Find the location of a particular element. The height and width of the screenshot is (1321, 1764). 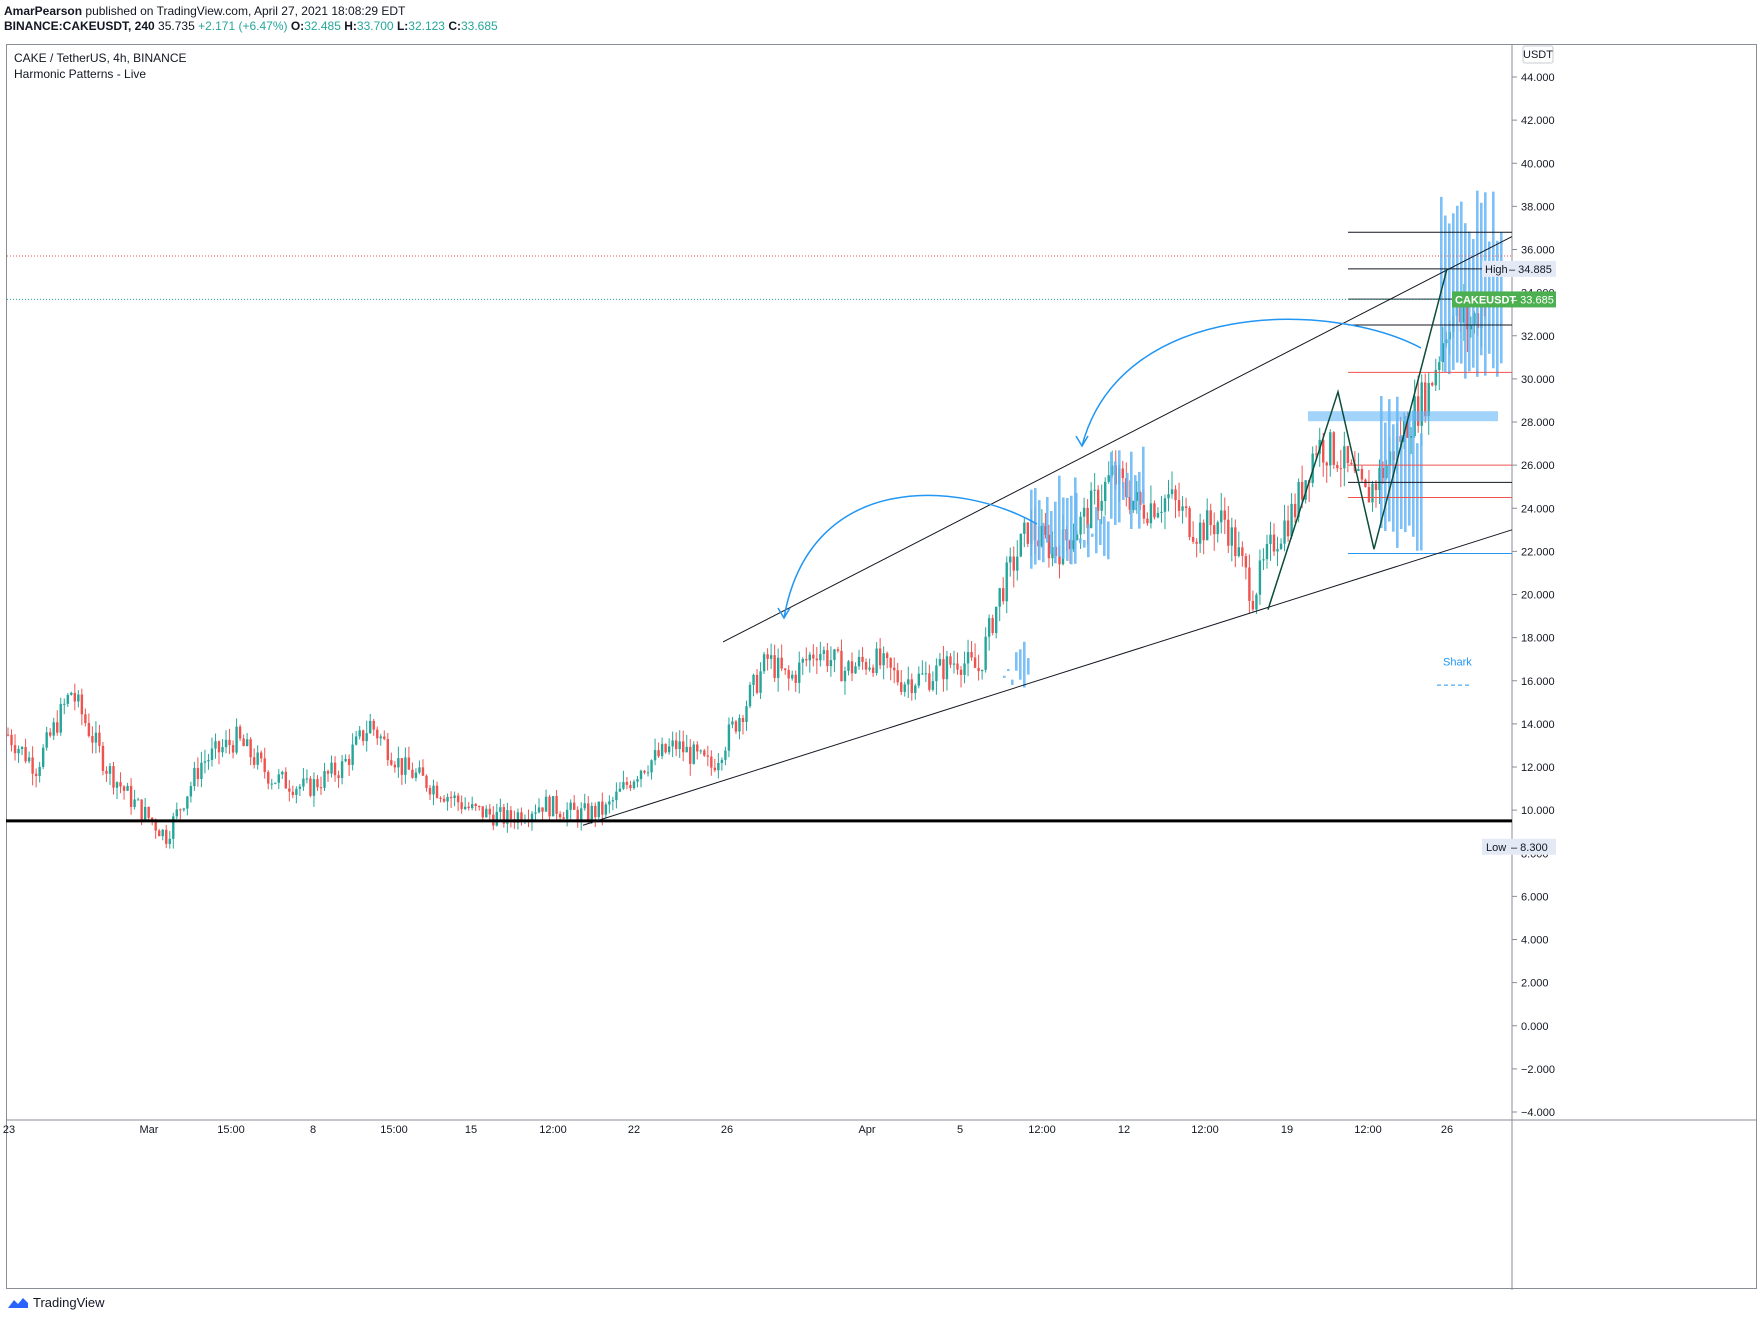

x-tick-label: 12:00 is located at coordinates (1368, 1130).